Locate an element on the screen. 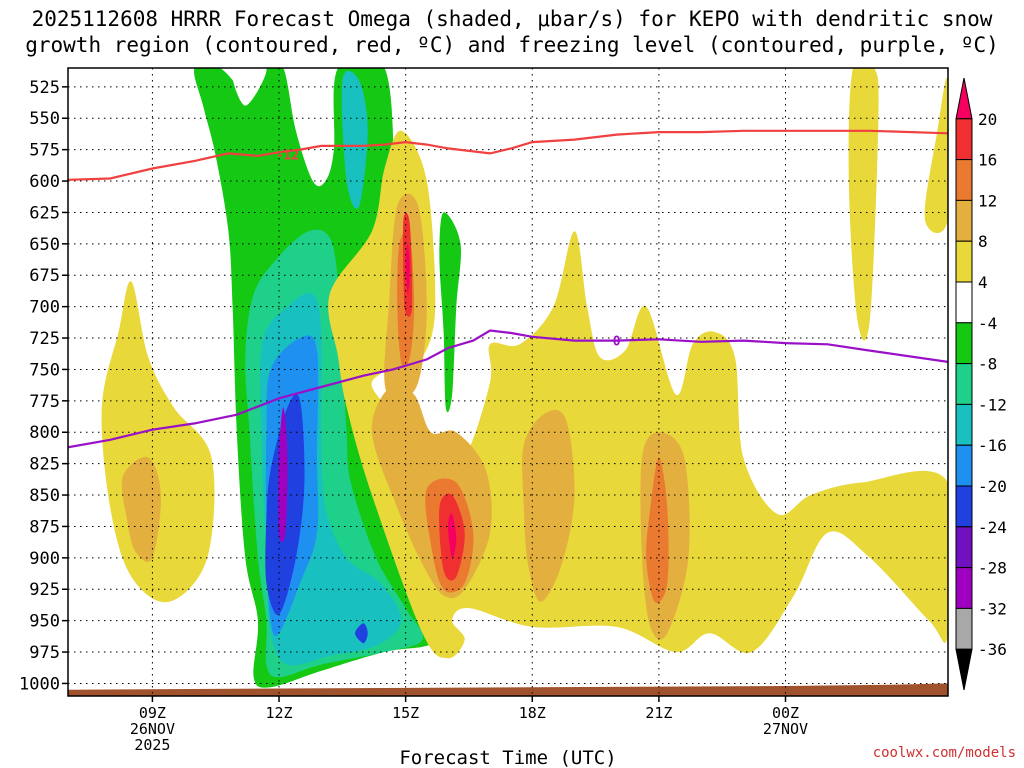 This screenshot has height=768, width=1024. colorbar-label-10: -24 is located at coordinates (992, 527).